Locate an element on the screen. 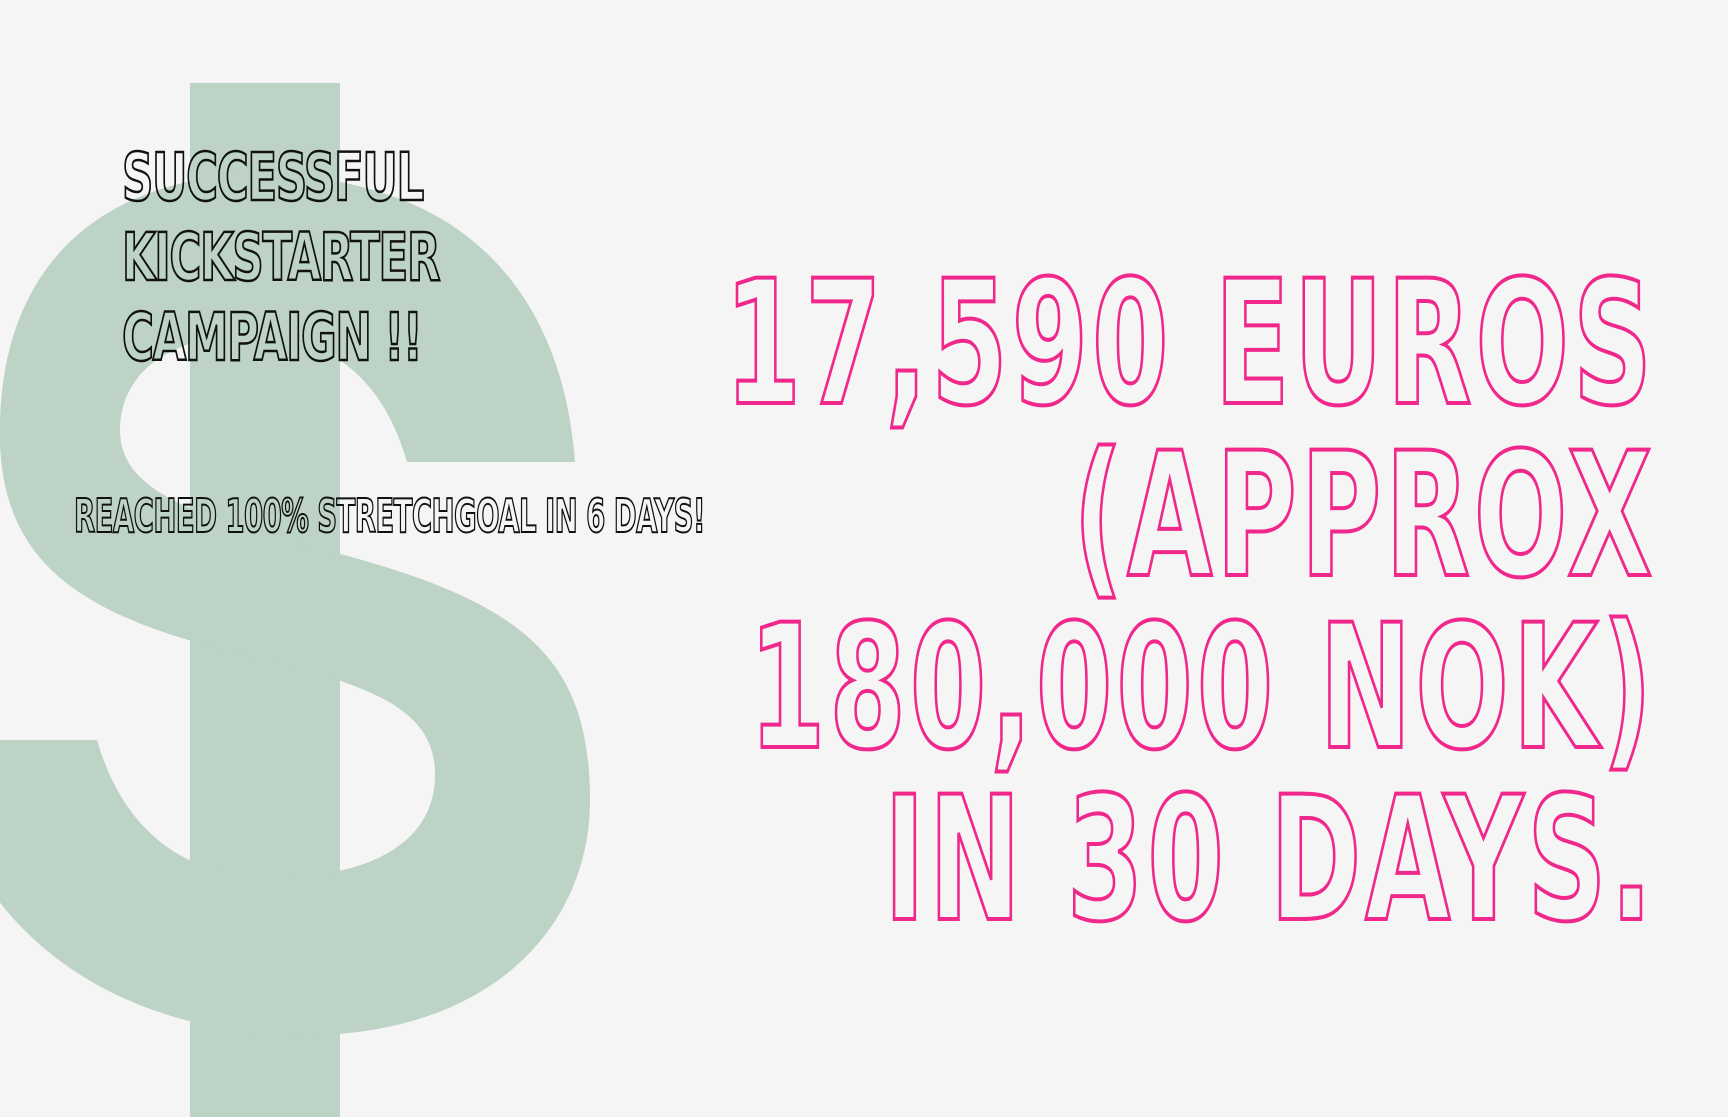  headline: SUCCESSFUL KICKSTARTER CAMPAIGN !! is located at coordinates (281, 258).